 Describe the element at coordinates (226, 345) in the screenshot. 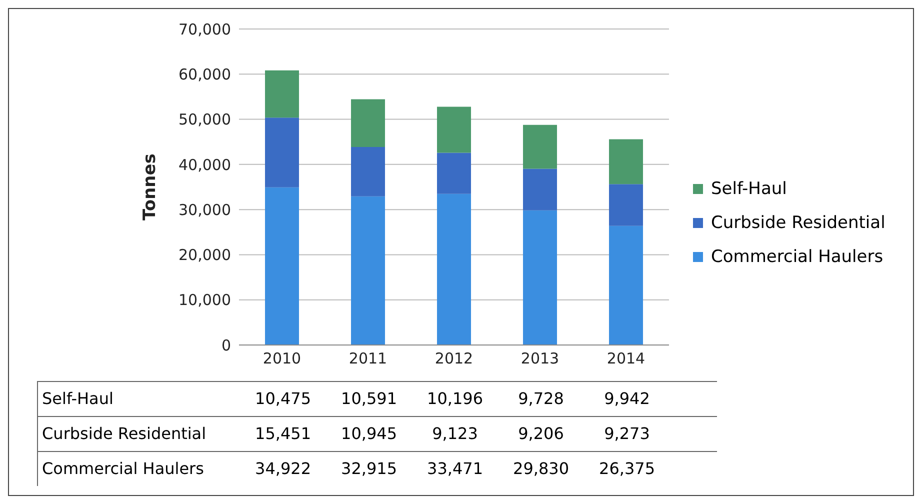

I see `y-tick-label: 0` at that location.